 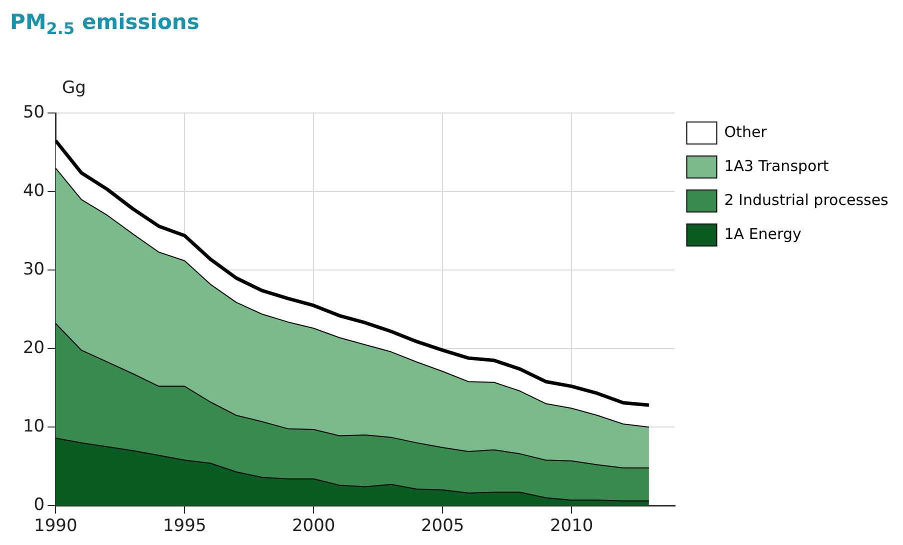 What do you see at coordinates (33, 270) in the screenshot?
I see `y-tick-label: 30` at bounding box center [33, 270].